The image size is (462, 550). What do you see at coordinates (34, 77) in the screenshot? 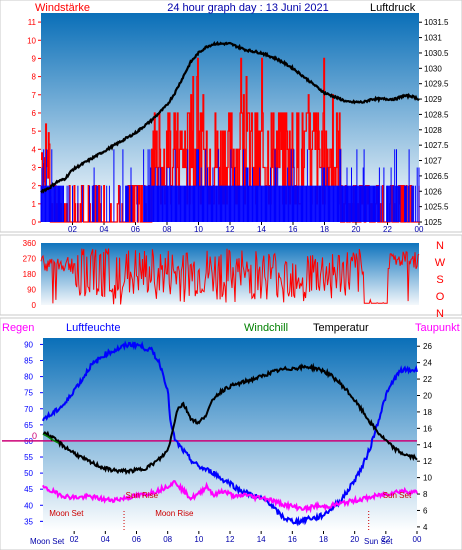
I see `y-left-tick-label: 8` at bounding box center [34, 77].